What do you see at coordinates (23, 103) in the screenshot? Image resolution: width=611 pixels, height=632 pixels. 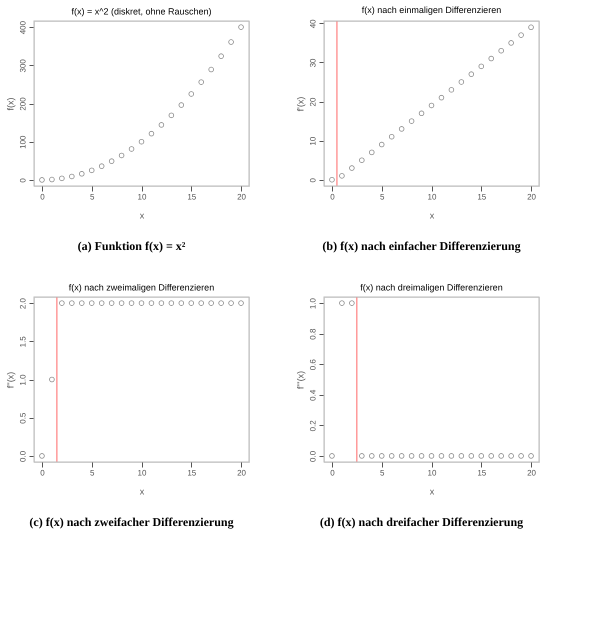 I see `y-tick-label: 200` at bounding box center [23, 103].